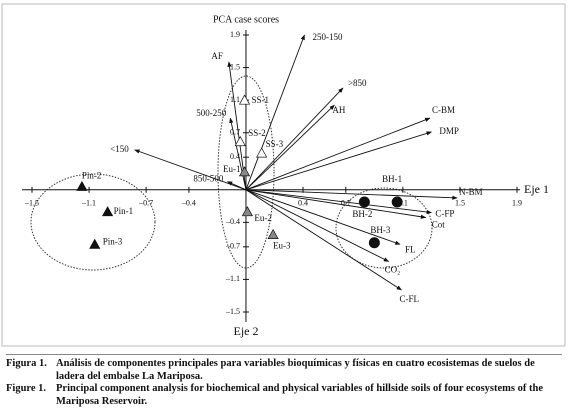 The image size is (568, 420). Describe the element at coordinates (188, 203) in the screenshot. I see `x-tick-label: –0.4` at that location.